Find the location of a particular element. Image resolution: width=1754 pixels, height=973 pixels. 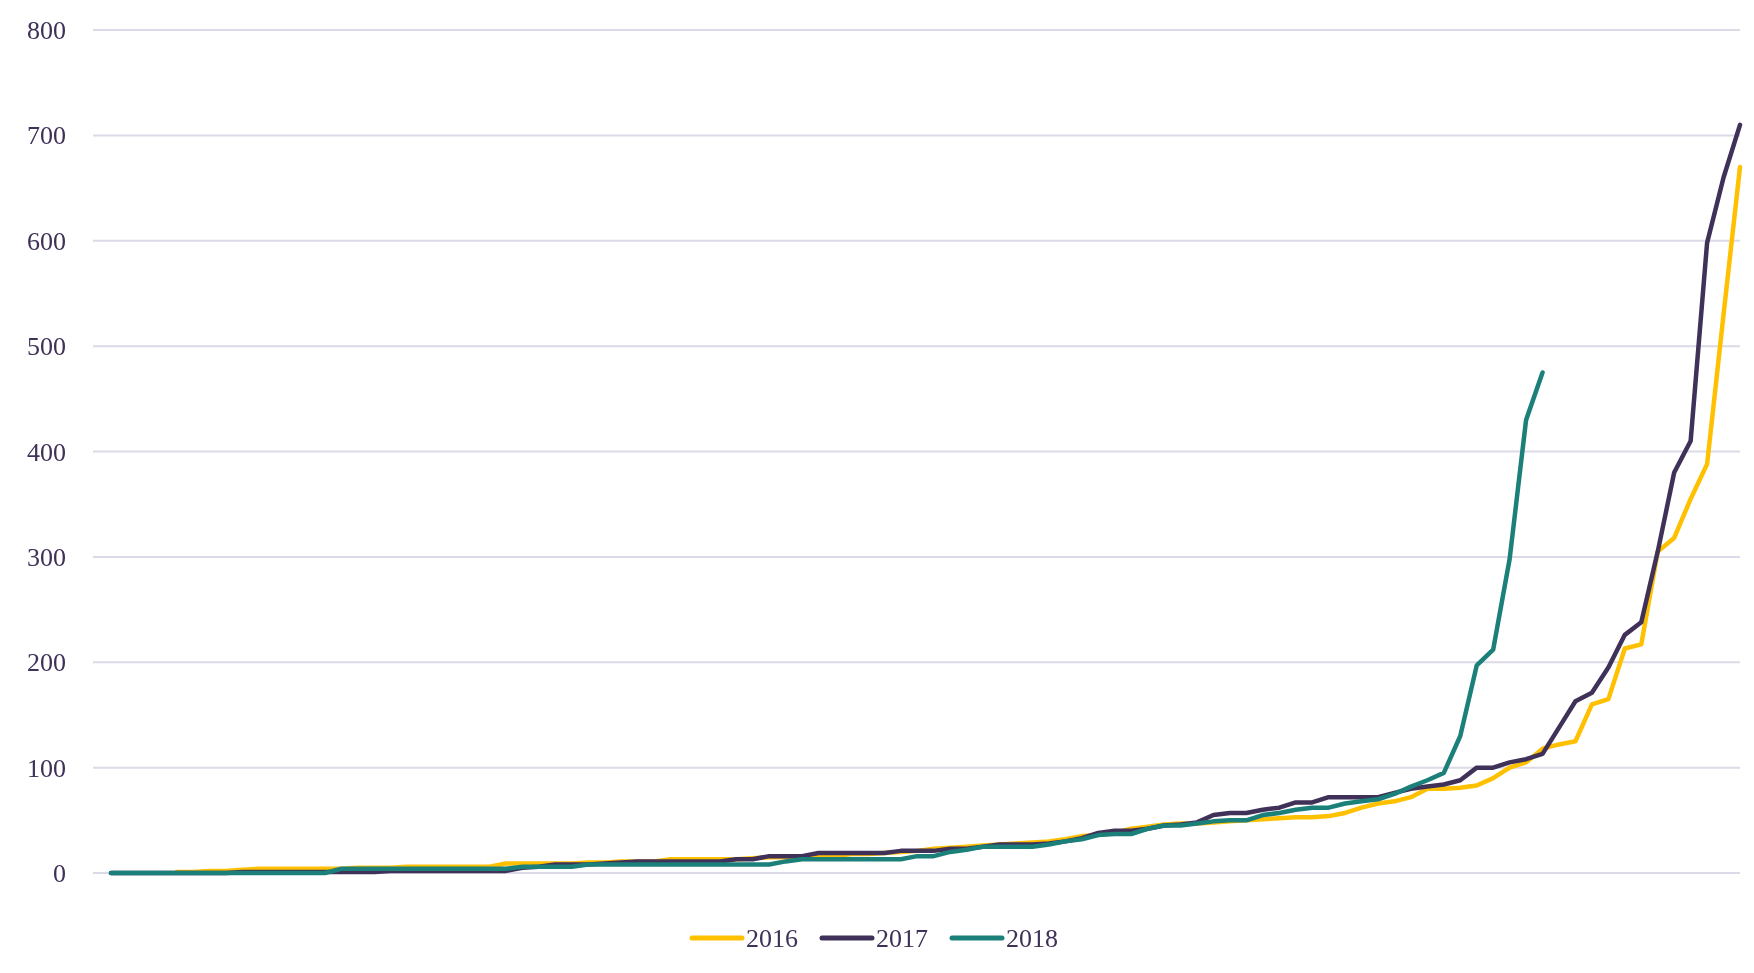

y-tick-label: 300 is located at coordinates (46, 557).